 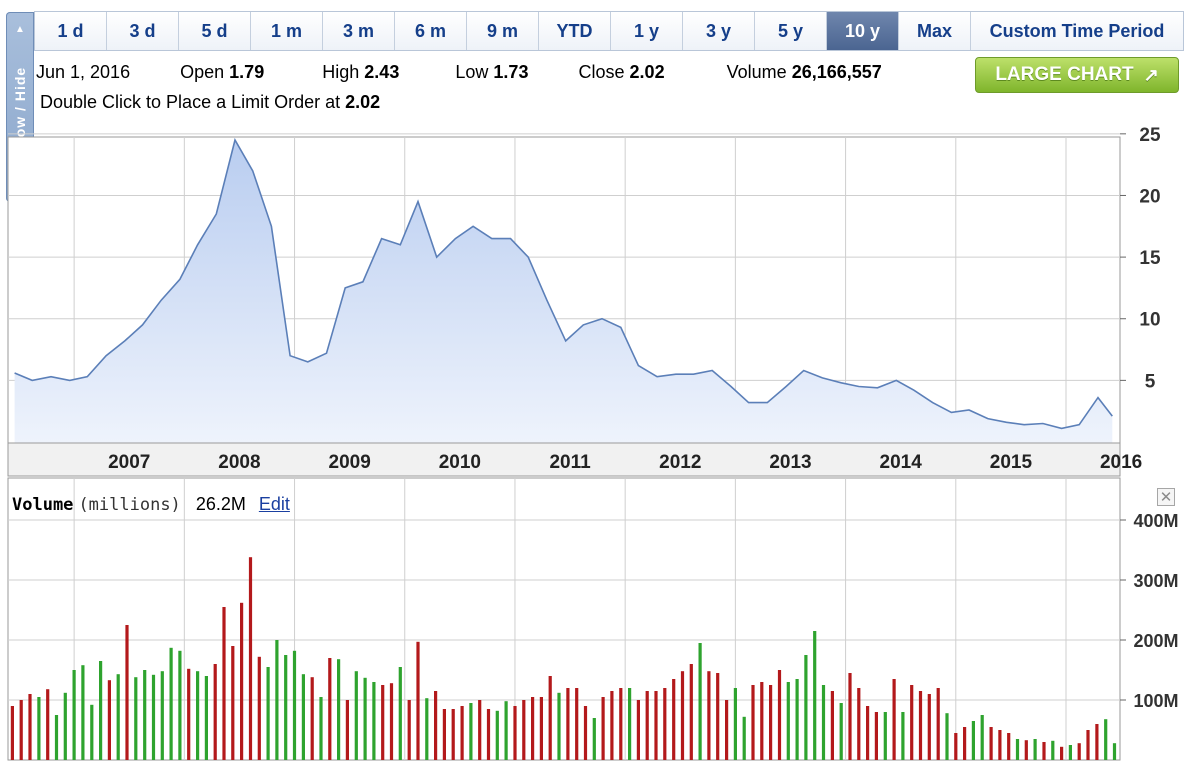 I want to click on tab-1y: 1 y, so click(x=647, y=31).